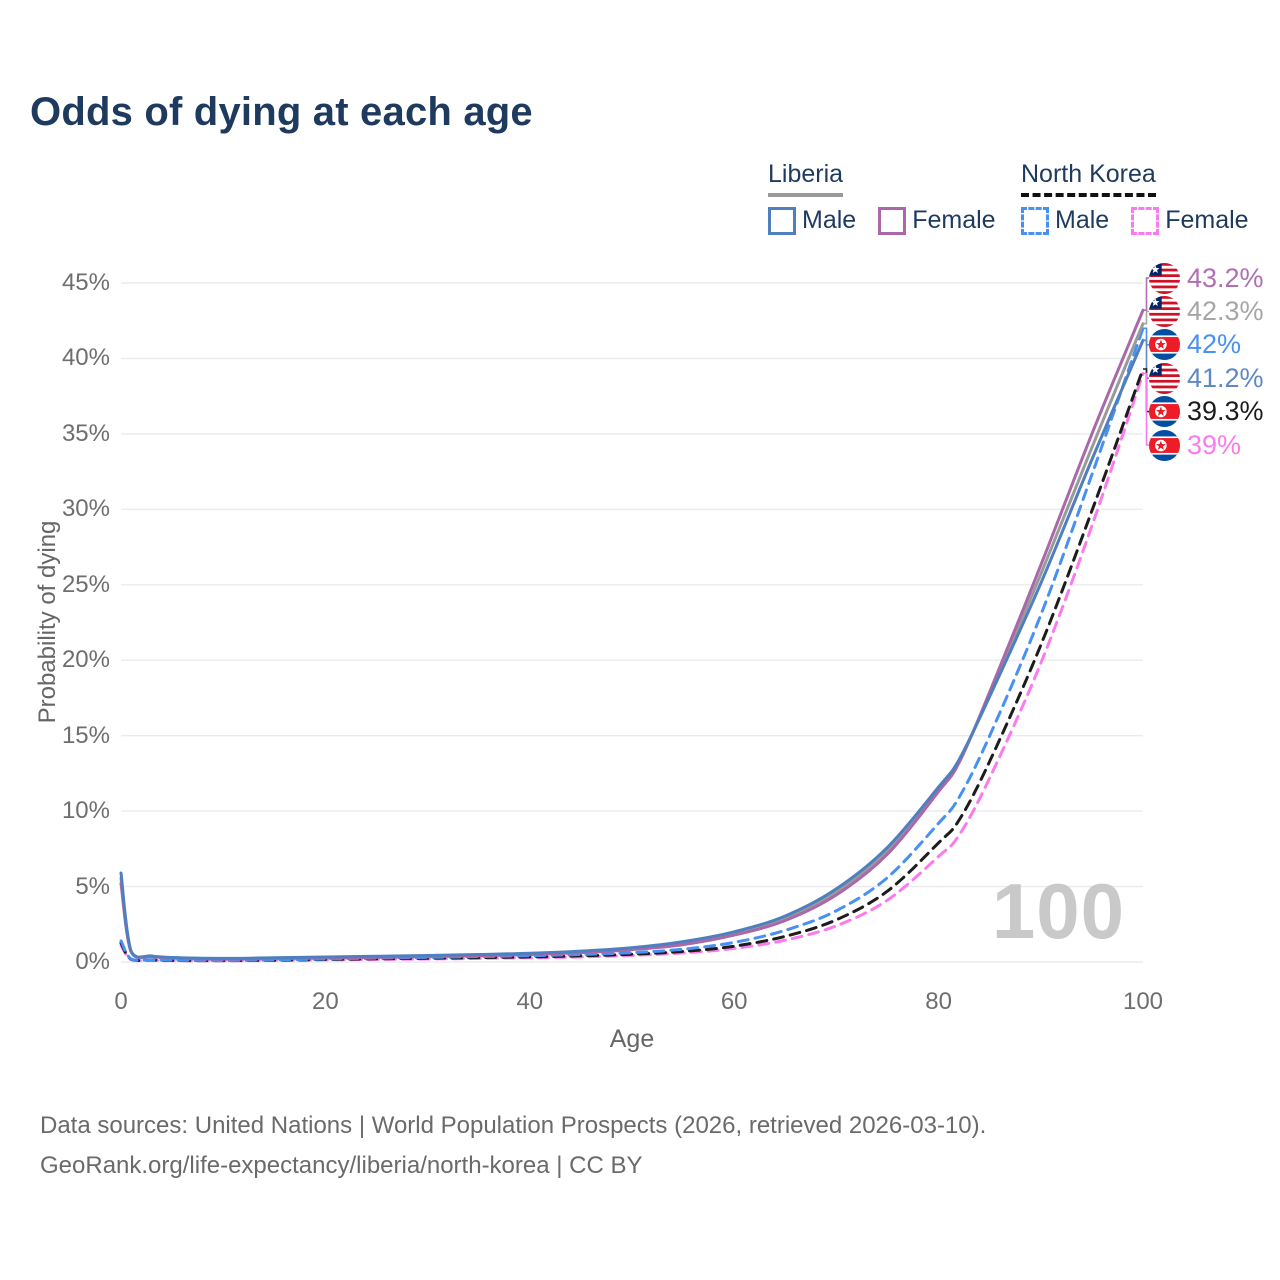  What do you see at coordinates (85, 509) in the screenshot?
I see `y-tick-label: 30%` at bounding box center [85, 509].